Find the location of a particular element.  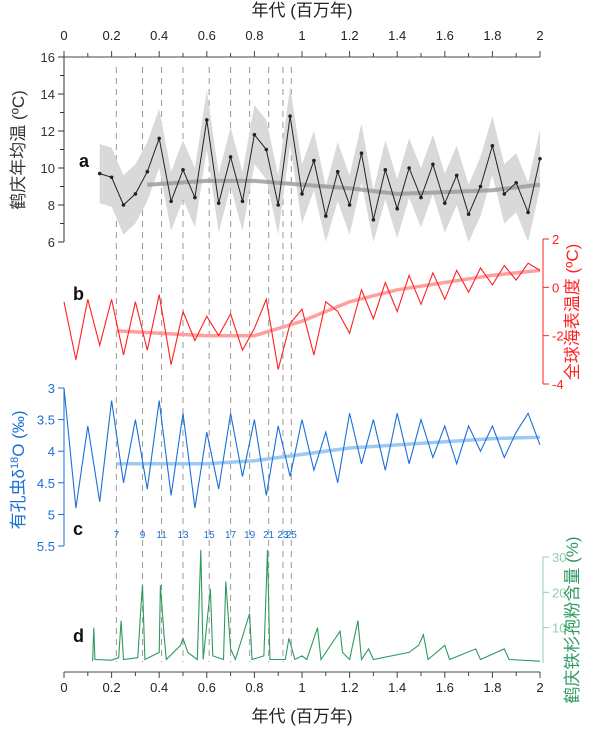

y-tick-label-a: 6 is located at coordinates (51, 242).